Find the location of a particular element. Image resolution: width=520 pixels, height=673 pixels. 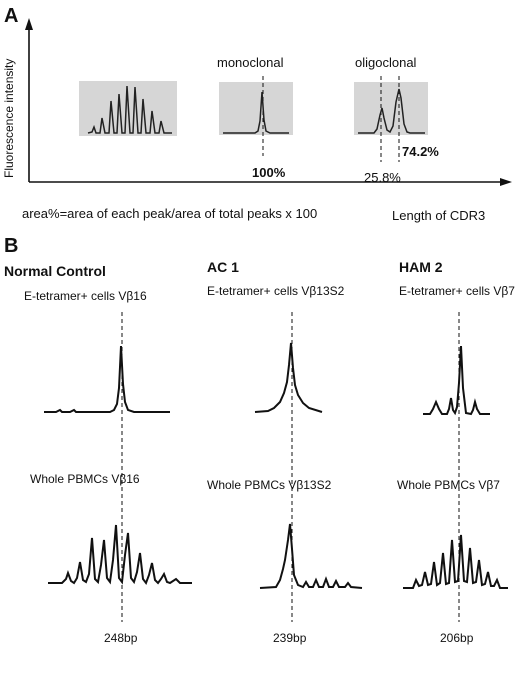

oligoclonal-trace is located at coordinates (391, 111).